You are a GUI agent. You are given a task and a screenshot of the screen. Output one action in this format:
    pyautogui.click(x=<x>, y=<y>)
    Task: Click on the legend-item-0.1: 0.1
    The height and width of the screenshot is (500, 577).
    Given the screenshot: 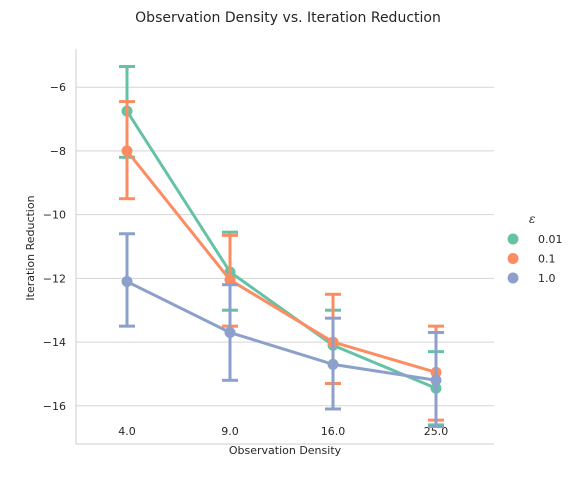 What is the action you would take?
    pyautogui.click(x=531, y=259)
    